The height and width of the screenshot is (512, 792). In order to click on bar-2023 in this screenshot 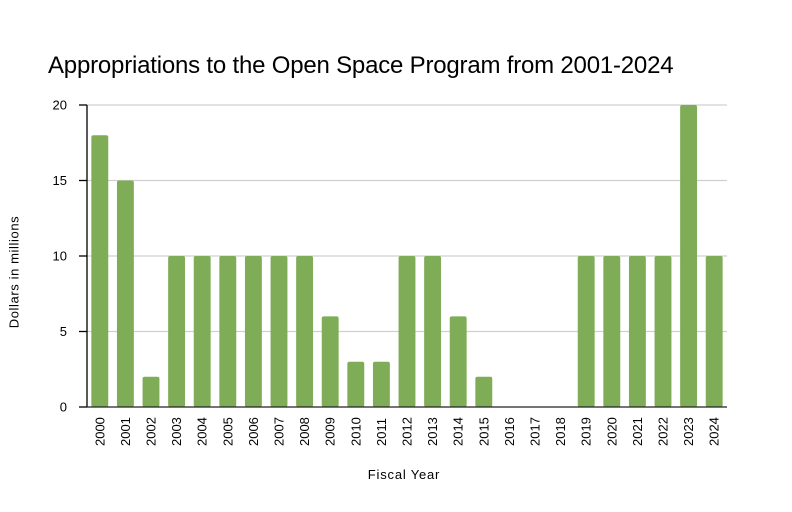, I will do `click(689, 256)`.